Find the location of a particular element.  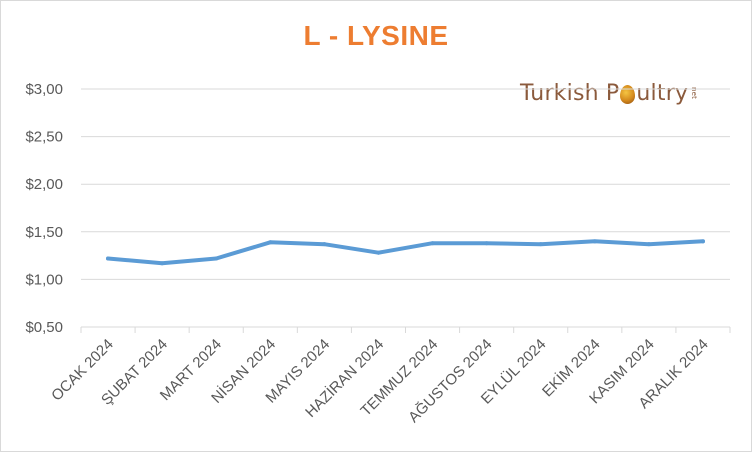

y-tick-label: $1,00 is located at coordinates (44, 279).